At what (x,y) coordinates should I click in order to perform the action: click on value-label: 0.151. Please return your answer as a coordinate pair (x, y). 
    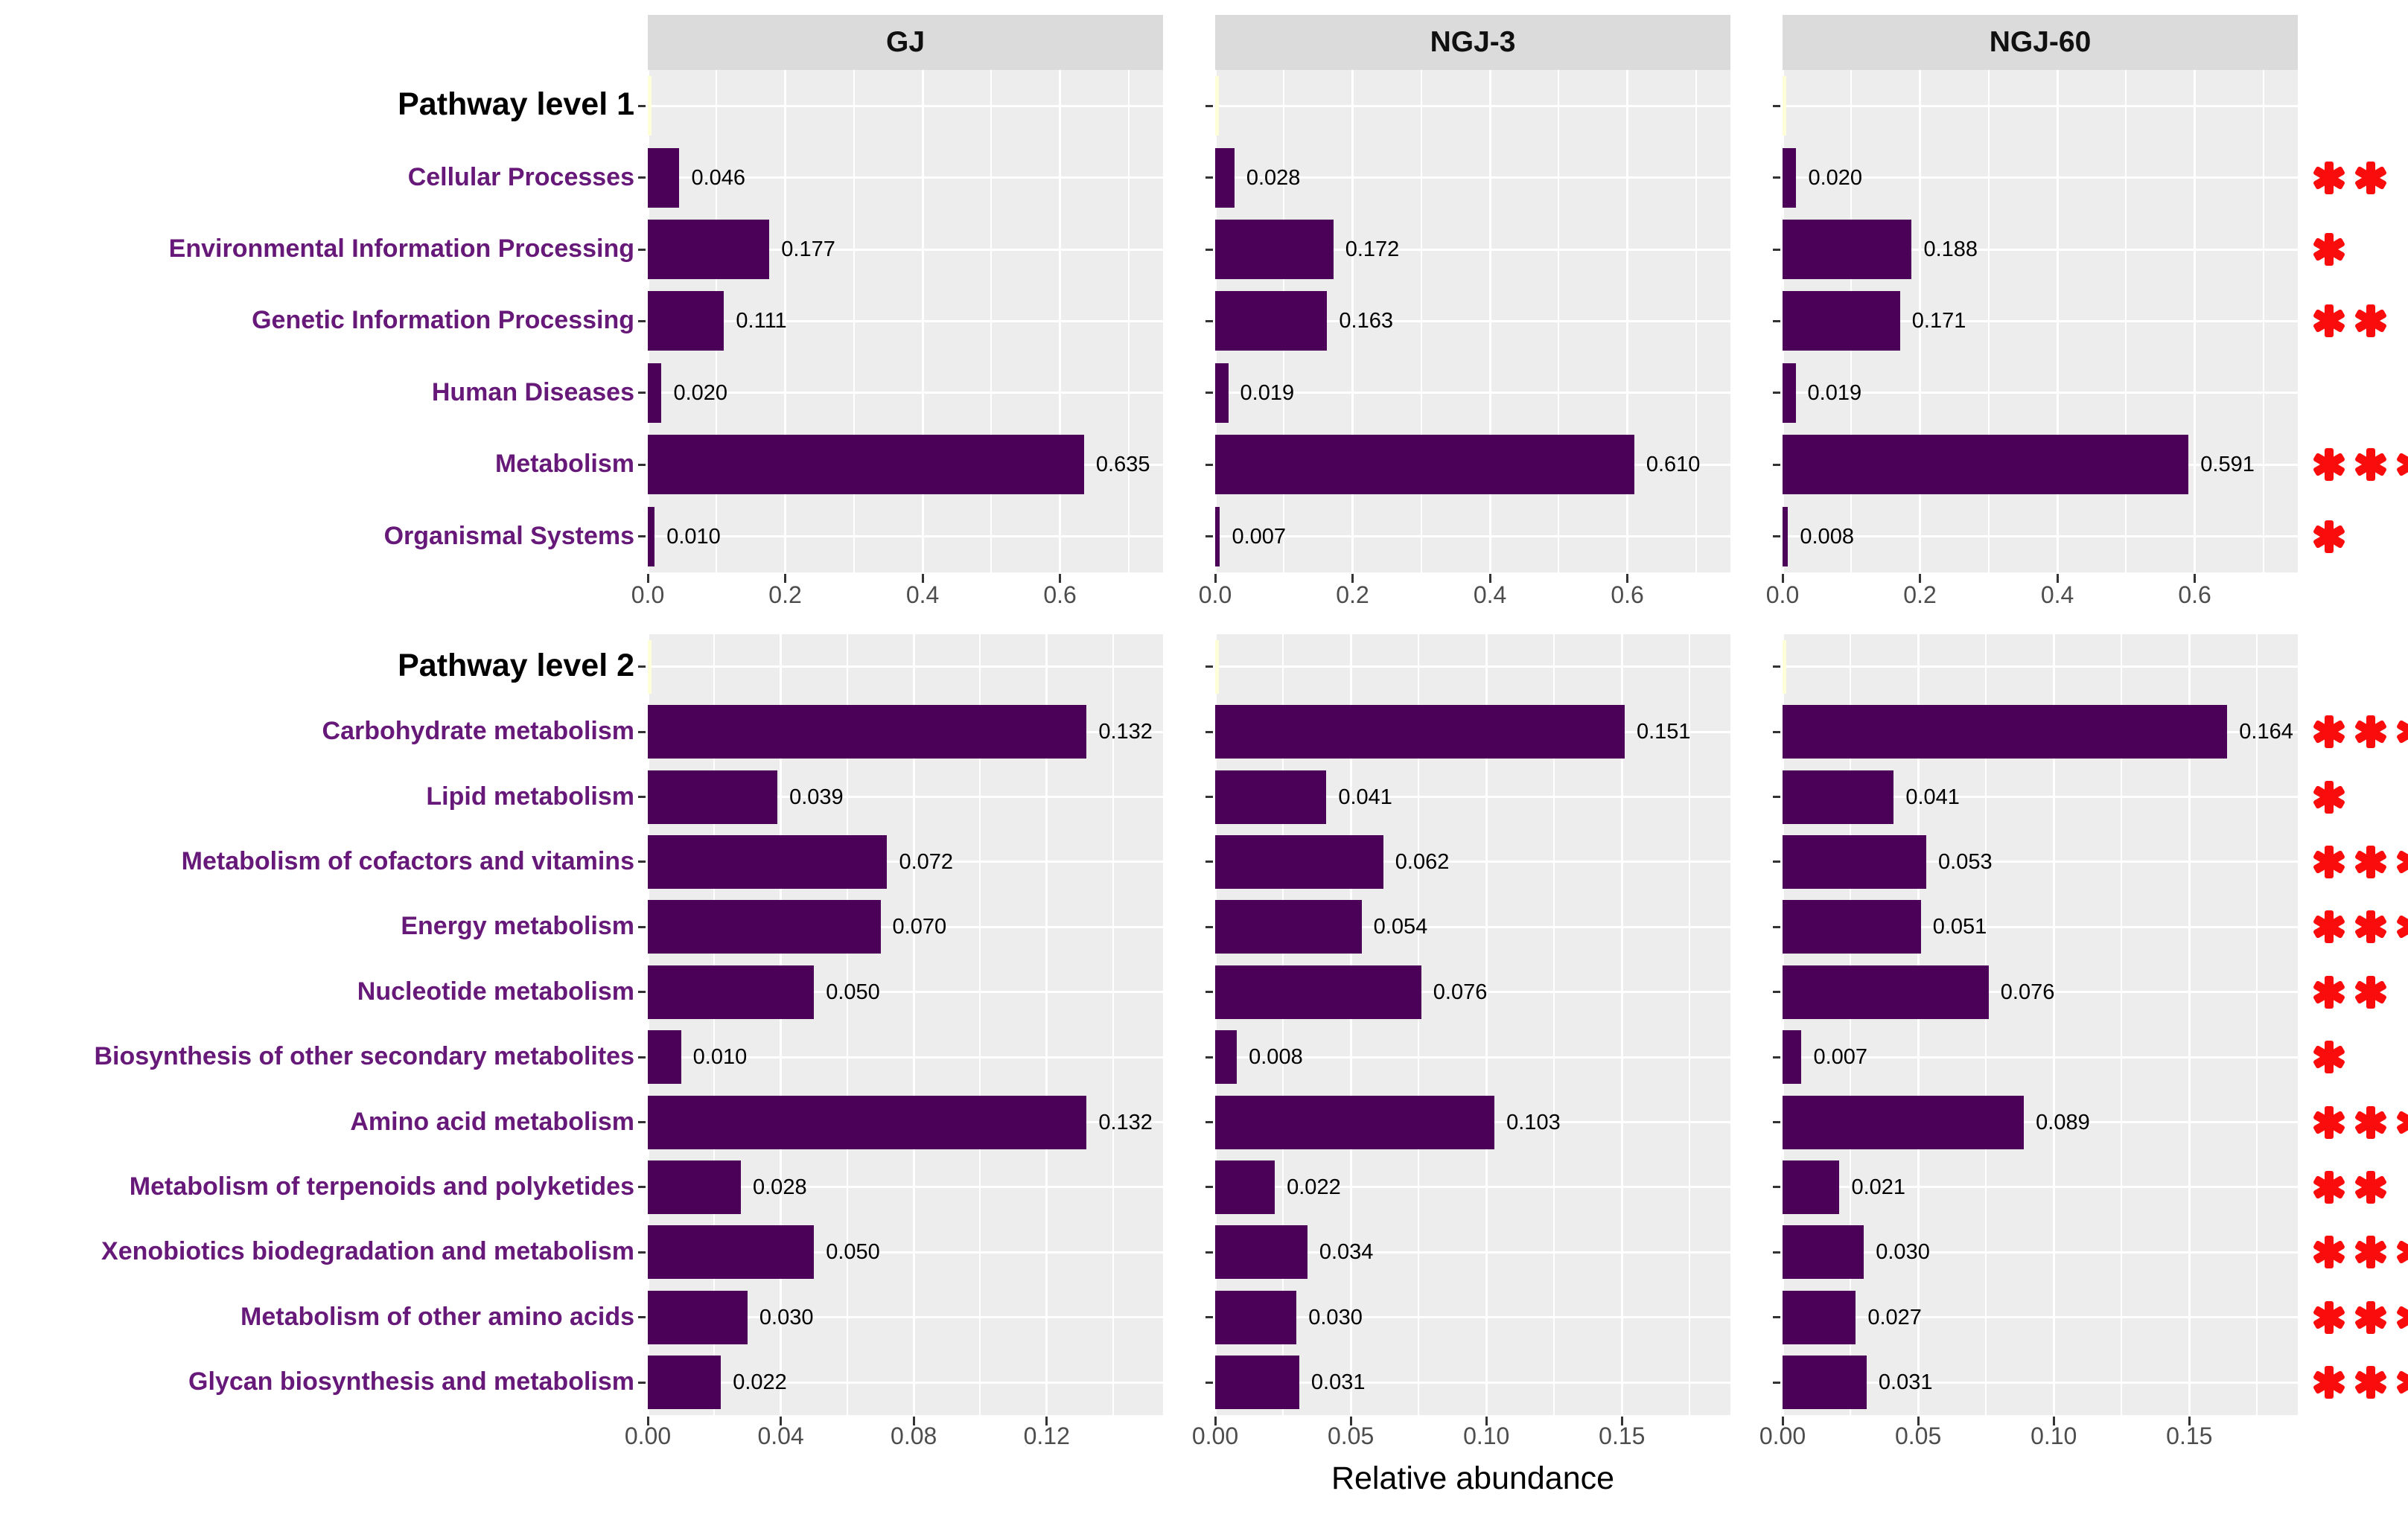
    Looking at the image, I should click on (1663, 732).